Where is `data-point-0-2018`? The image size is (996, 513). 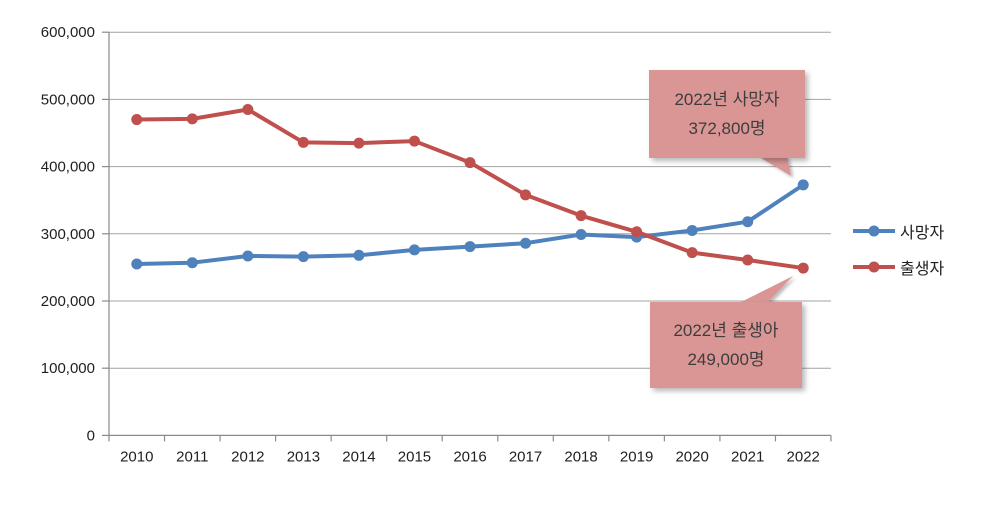
data-point-0-2018 is located at coordinates (581, 234).